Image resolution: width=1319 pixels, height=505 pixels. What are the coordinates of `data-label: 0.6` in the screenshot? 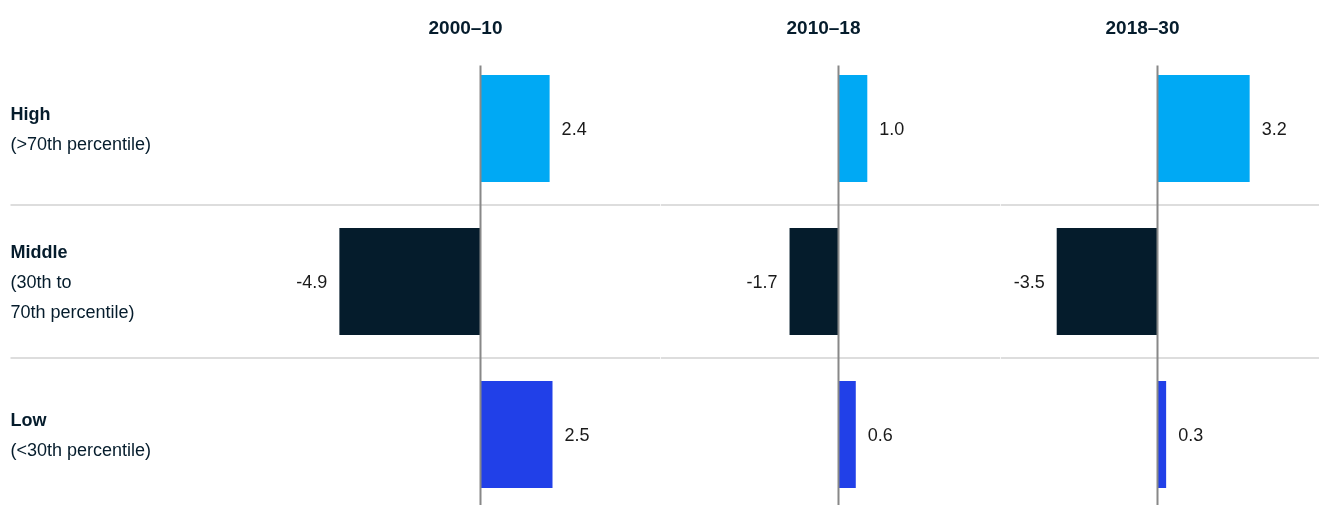 It's located at (880, 435).